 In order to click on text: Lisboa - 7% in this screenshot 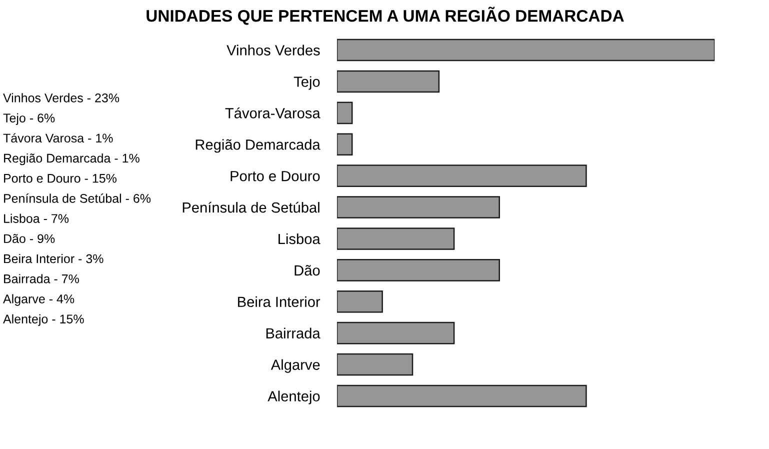, I will do `click(36, 218)`.